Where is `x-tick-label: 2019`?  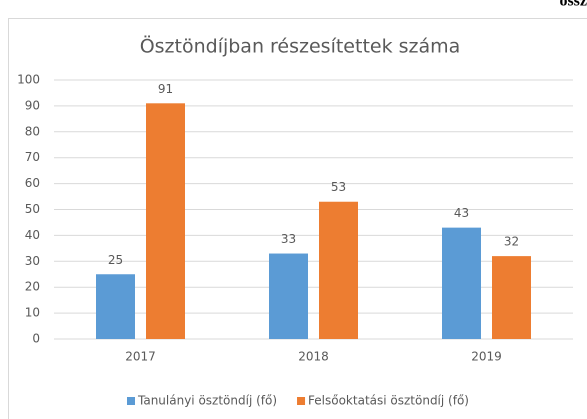
x-tick-label: 2019 is located at coordinates (486, 357).